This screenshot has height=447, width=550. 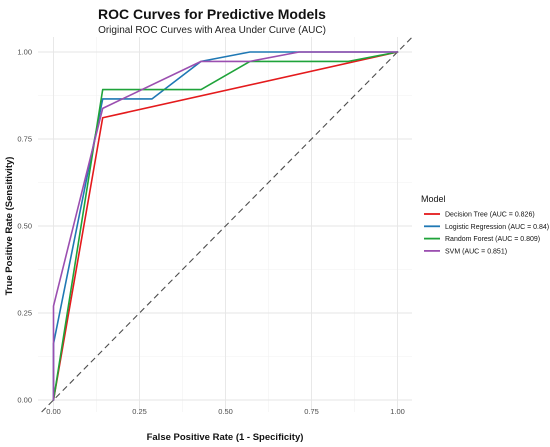 What do you see at coordinates (9, 226) in the screenshot?
I see `y-axis-title: True Positive Rate (Sensitivity)` at bounding box center [9, 226].